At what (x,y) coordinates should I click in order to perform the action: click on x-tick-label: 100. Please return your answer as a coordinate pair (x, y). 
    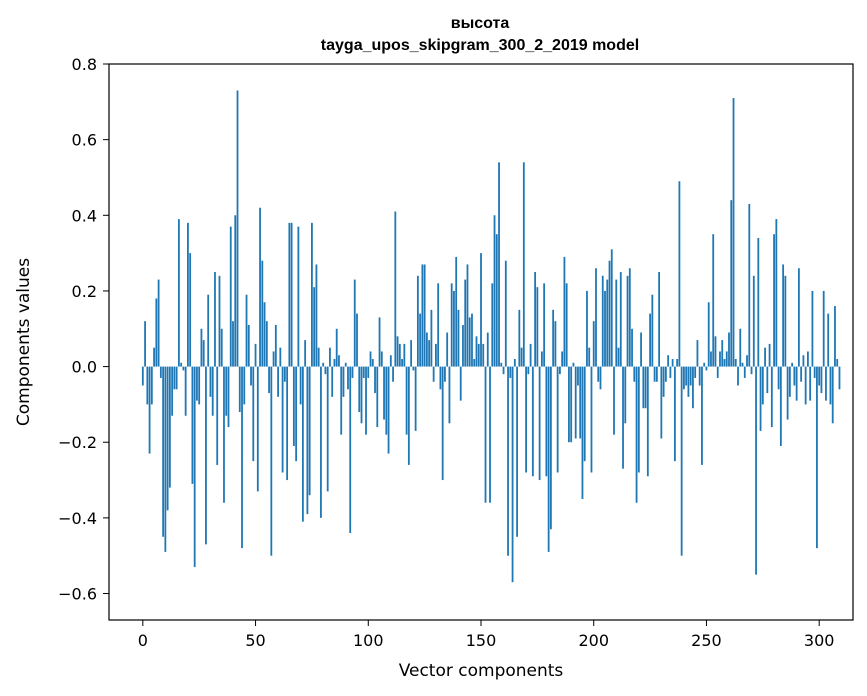
    Looking at the image, I should click on (368, 640).